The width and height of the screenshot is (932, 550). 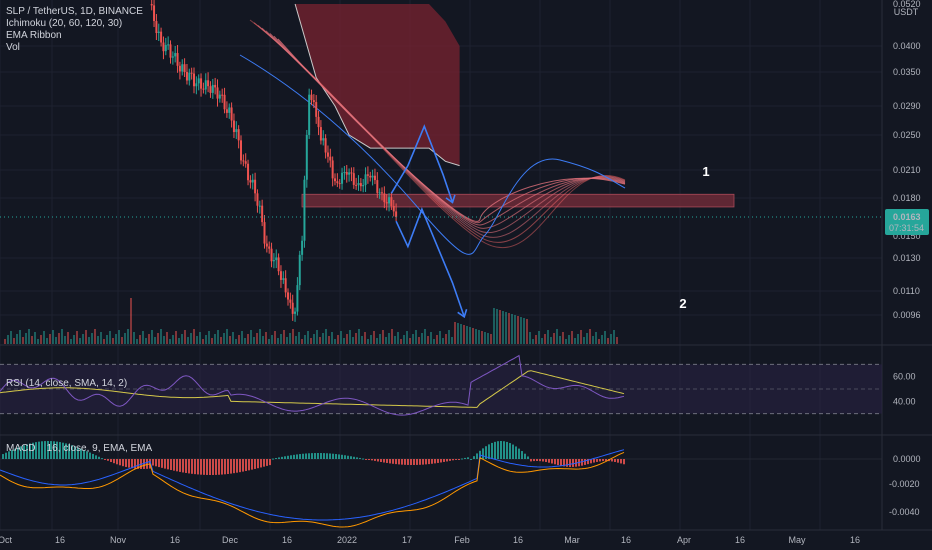 What do you see at coordinates (34, 35) in the screenshot?
I see `ema-ribbon-legend: EMA Ribbon` at bounding box center [34, 35].